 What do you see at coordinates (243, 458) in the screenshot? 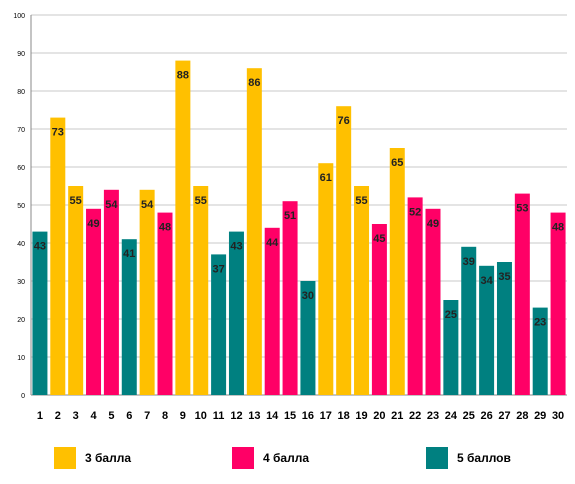
I see `legend-swatch-grade4` at bounding box center [243, 458].